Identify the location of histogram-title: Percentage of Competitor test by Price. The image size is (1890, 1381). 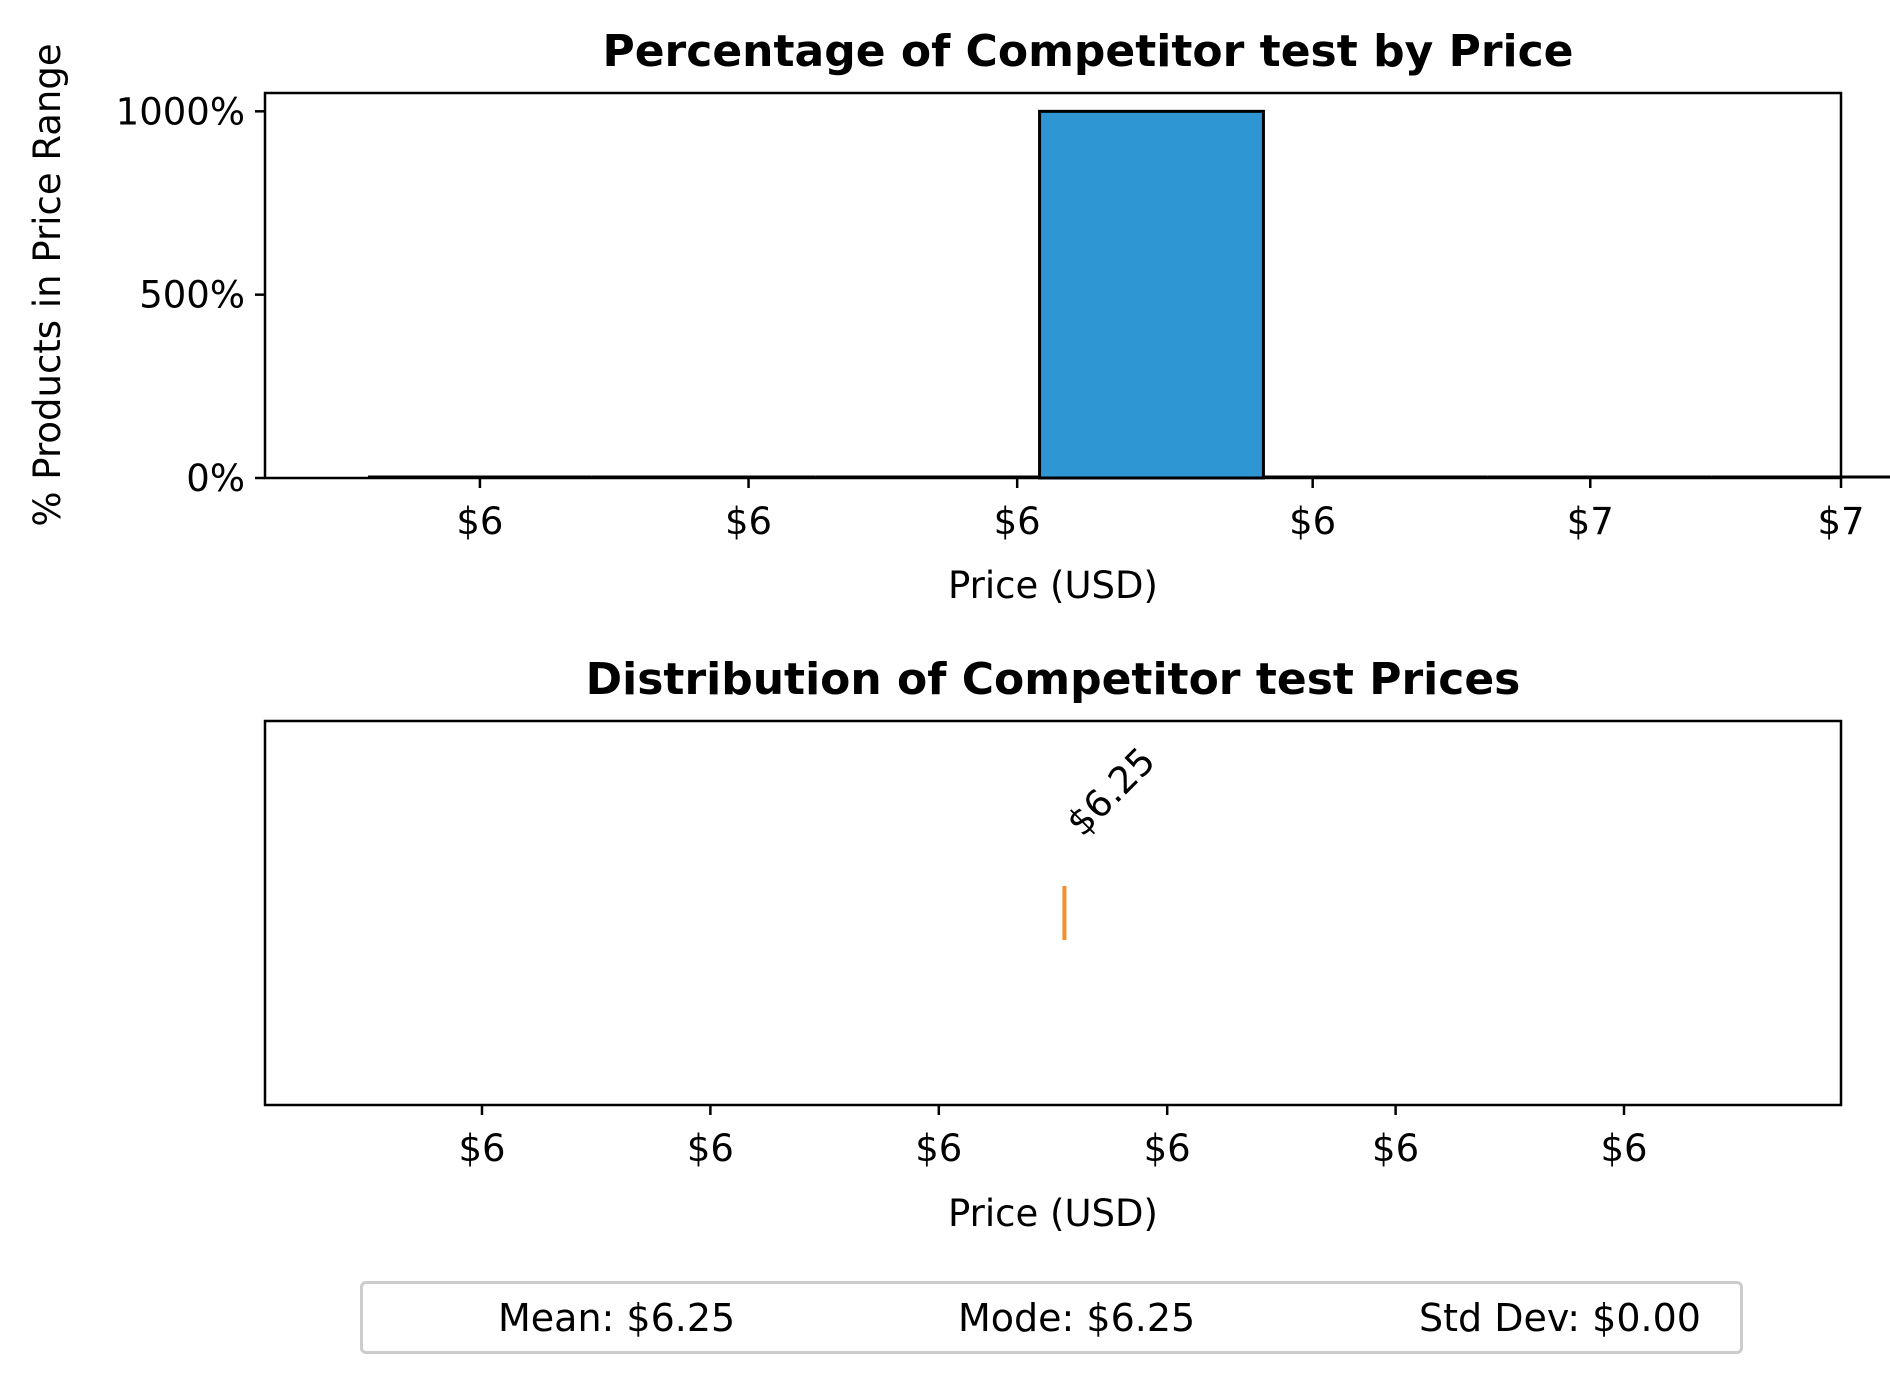
(1087, 51).